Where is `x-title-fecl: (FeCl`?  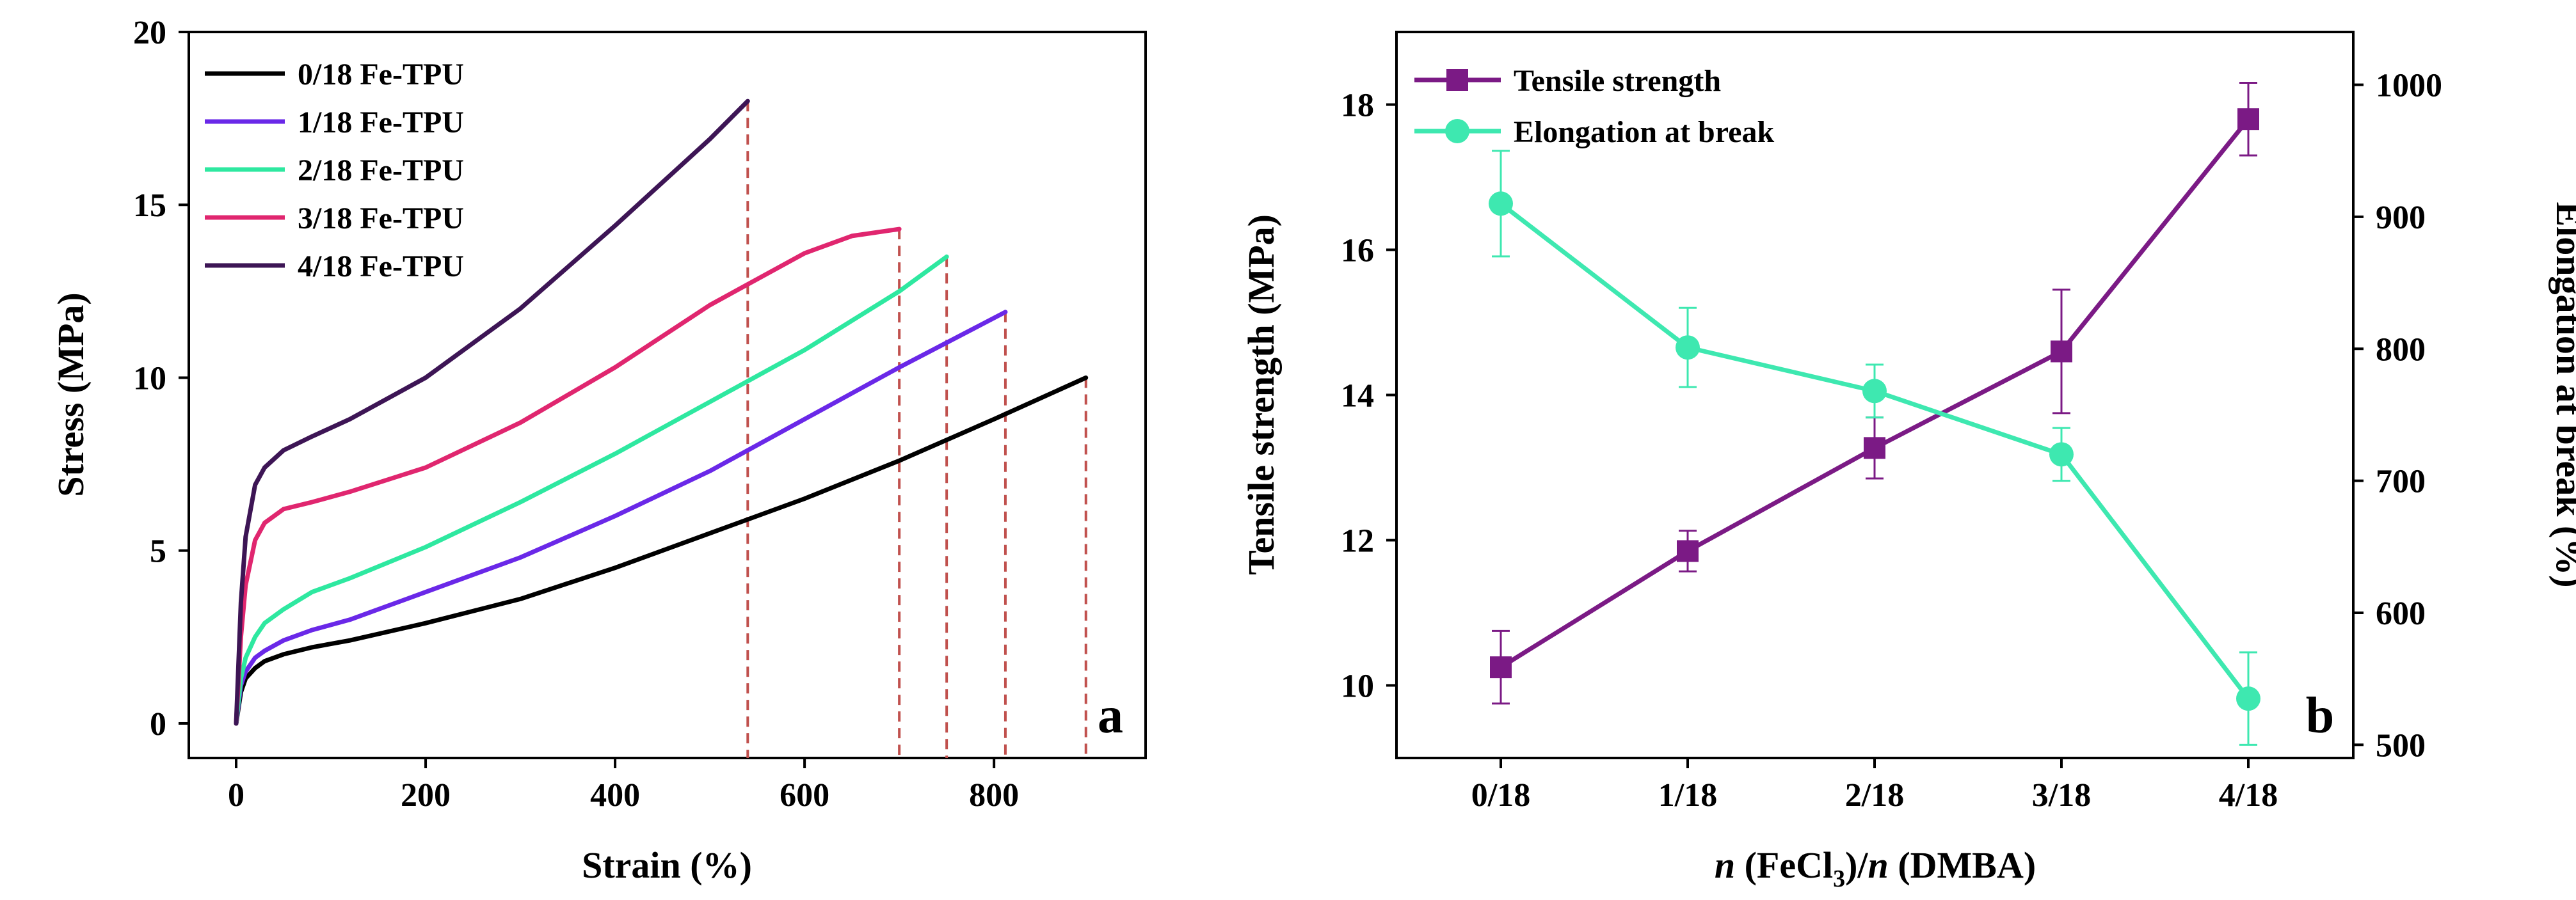
x-title-fecl: (FeCl is located at coordinates (1784, 865).